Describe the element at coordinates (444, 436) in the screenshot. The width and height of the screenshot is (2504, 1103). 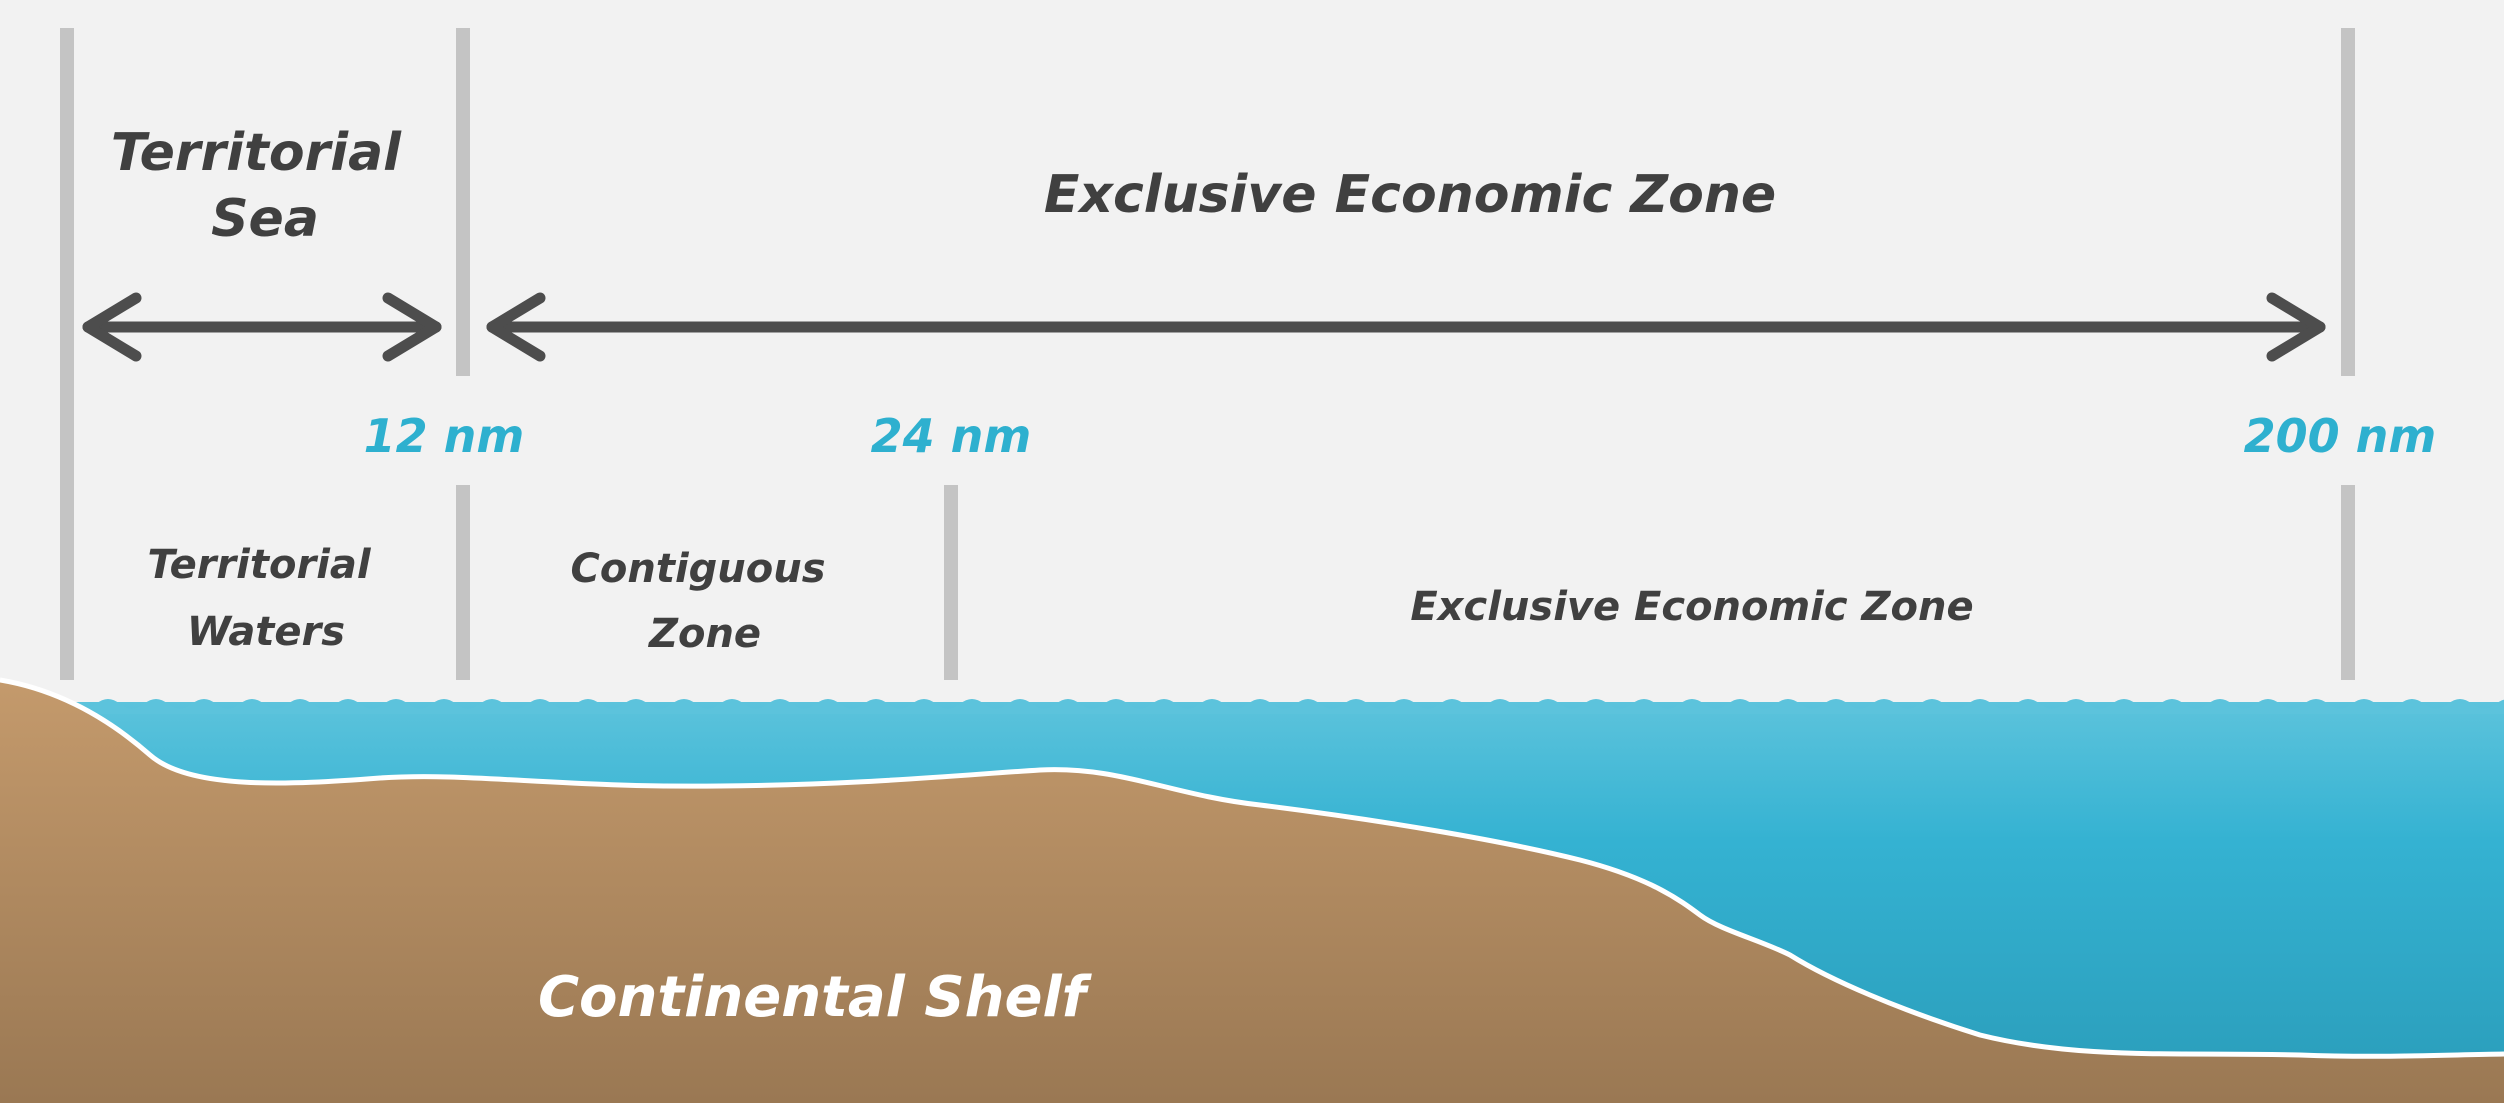
I see `distance-label-12nm: 12 nm` at that location.